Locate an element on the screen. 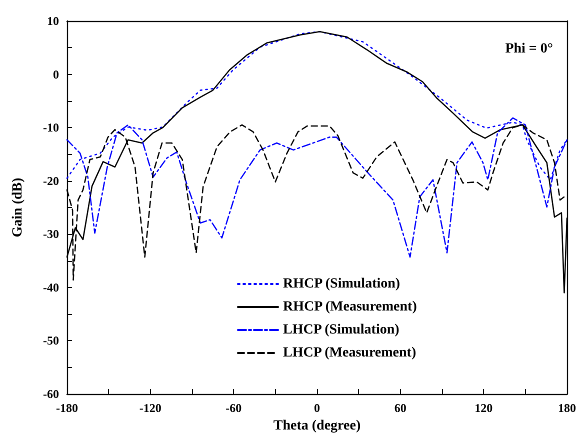 The image size is (583, 445). x-tick-label: -120 is located at coordinates (150, 408).